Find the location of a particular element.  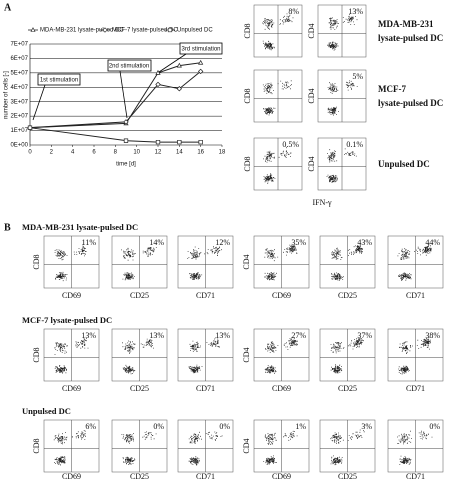

percent-label: 3% is located at coordinates (366, 426).